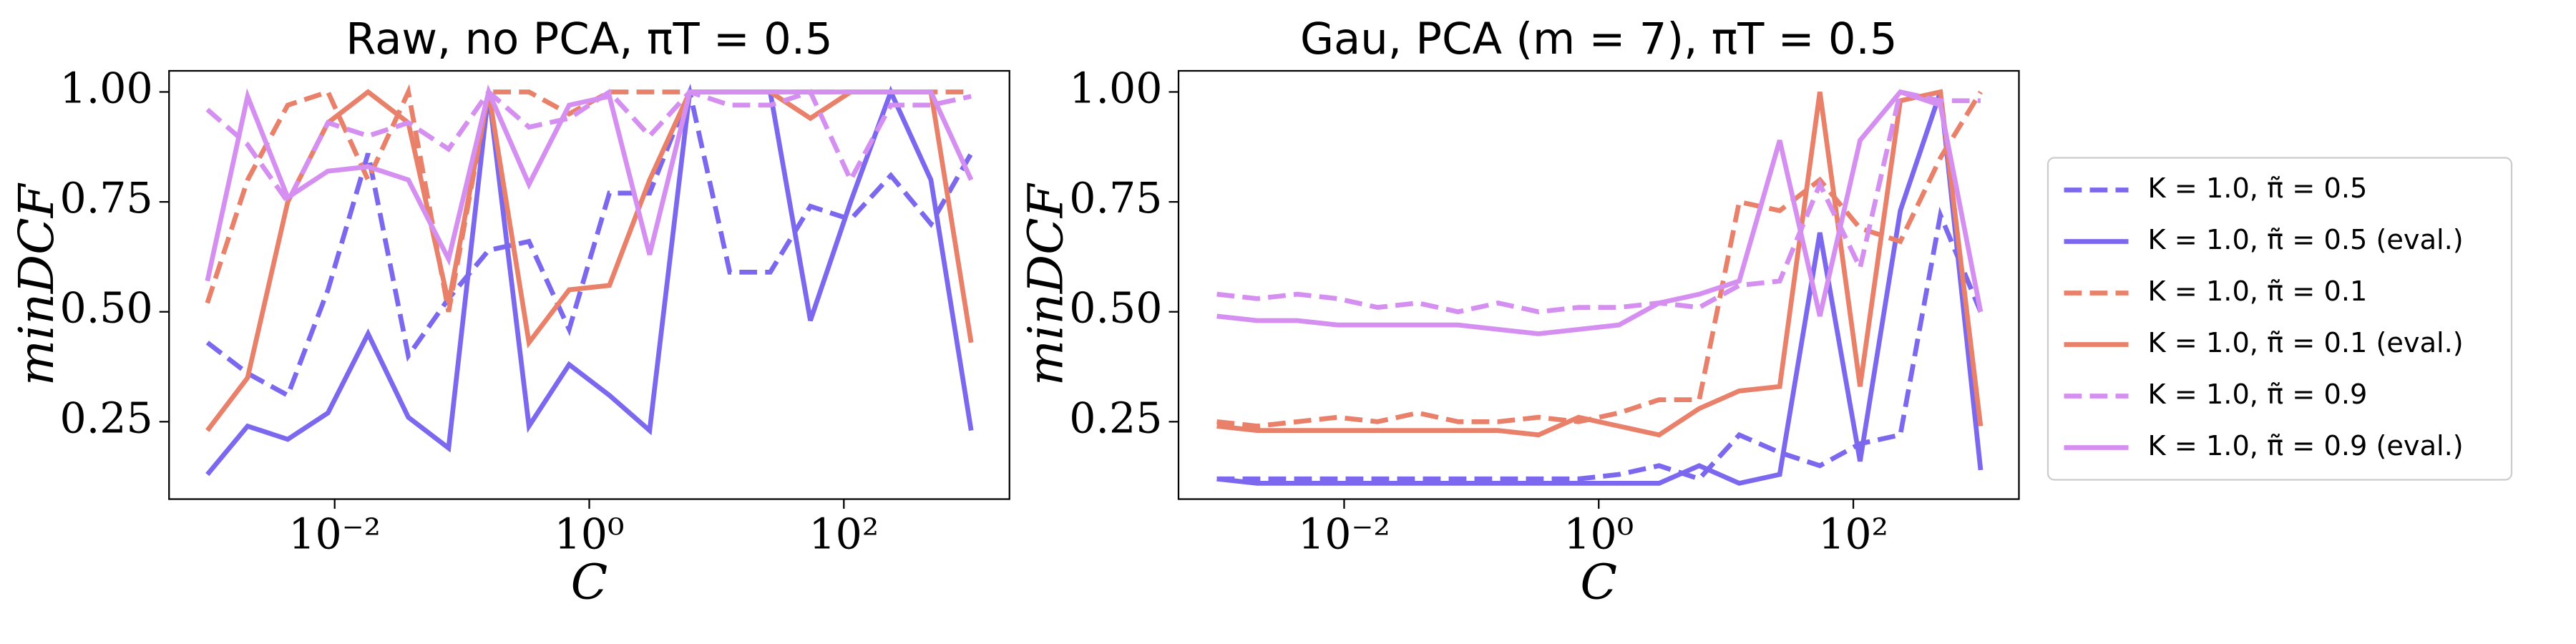 The width and height of the screenshot is (2576, 644). Describe the element at coordinates (2258, 291) in the screenshot. I see `legend-label: K = 1.0, π̃ = 0.1` at that location.